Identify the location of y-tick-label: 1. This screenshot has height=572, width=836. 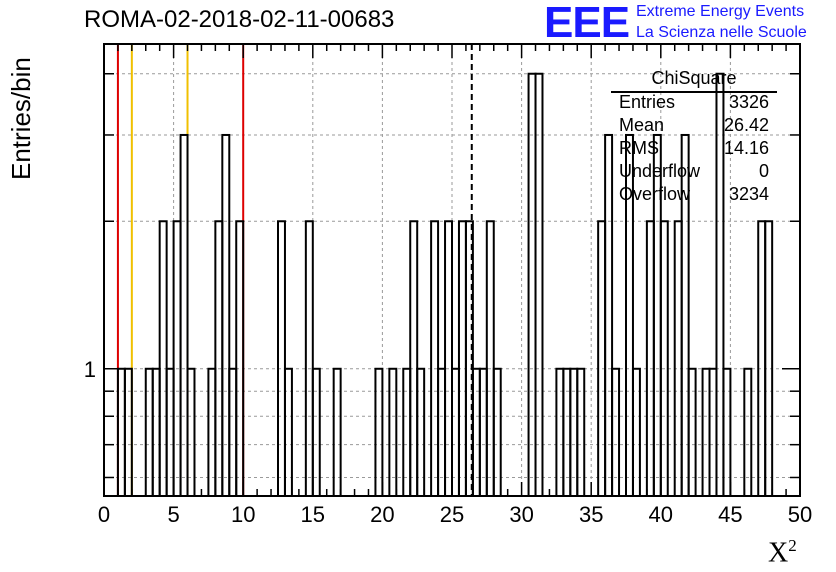
(90, 369).